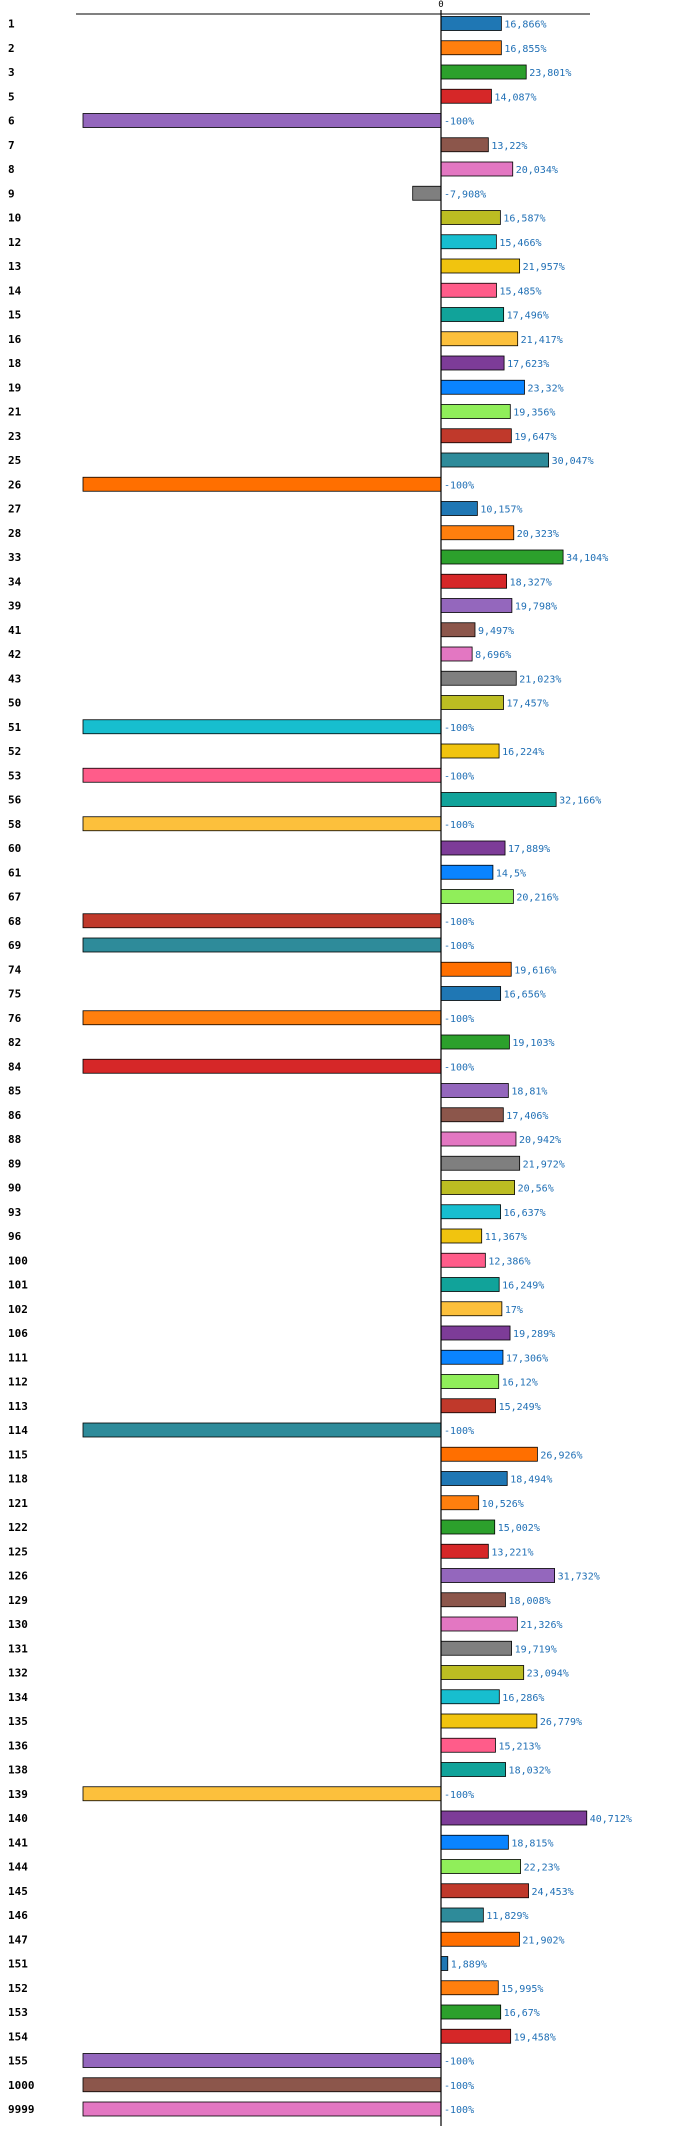  What do you see at coordinates (18, 1745) in the screenshot?
I see `category-label-136: 136` at bounding box center [18, 1745].